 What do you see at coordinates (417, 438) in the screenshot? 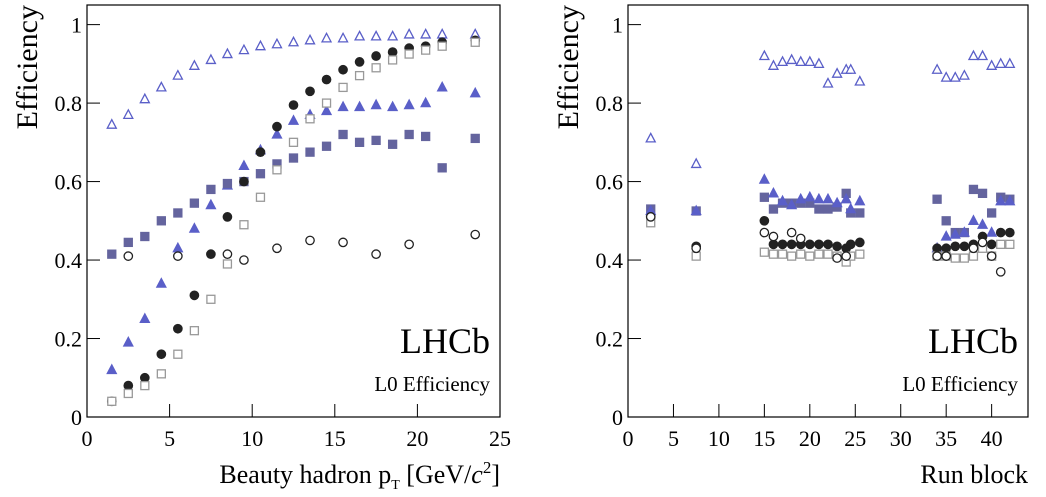
I see `x-tick-label: 20` at bounding box center [417, 438].